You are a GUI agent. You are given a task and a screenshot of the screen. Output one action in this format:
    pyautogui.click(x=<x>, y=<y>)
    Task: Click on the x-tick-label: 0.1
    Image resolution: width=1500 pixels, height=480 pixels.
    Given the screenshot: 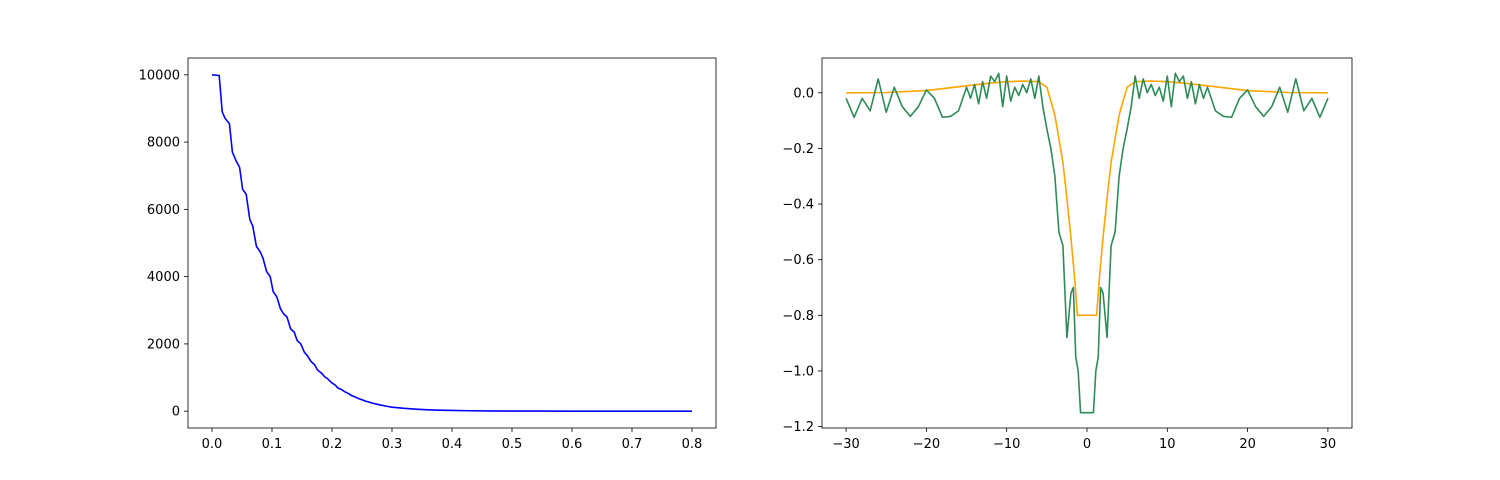 What is the action you would take?
    pyautogui.click(x=272, y=444)
    